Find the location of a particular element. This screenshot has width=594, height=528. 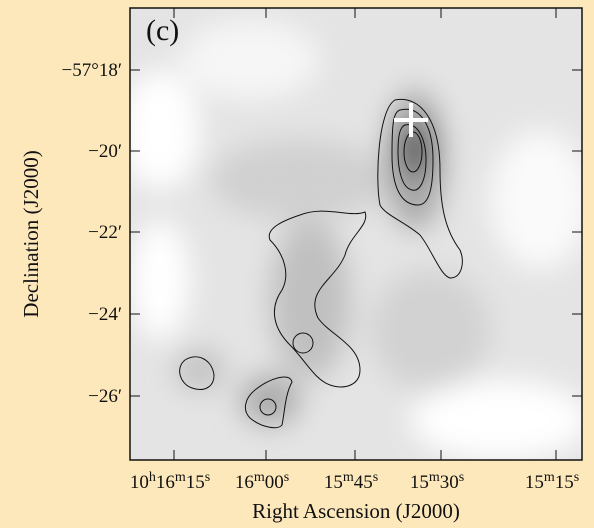

x-axis-label: Right Ascension (J2000) is located at coordinates (356, 511).